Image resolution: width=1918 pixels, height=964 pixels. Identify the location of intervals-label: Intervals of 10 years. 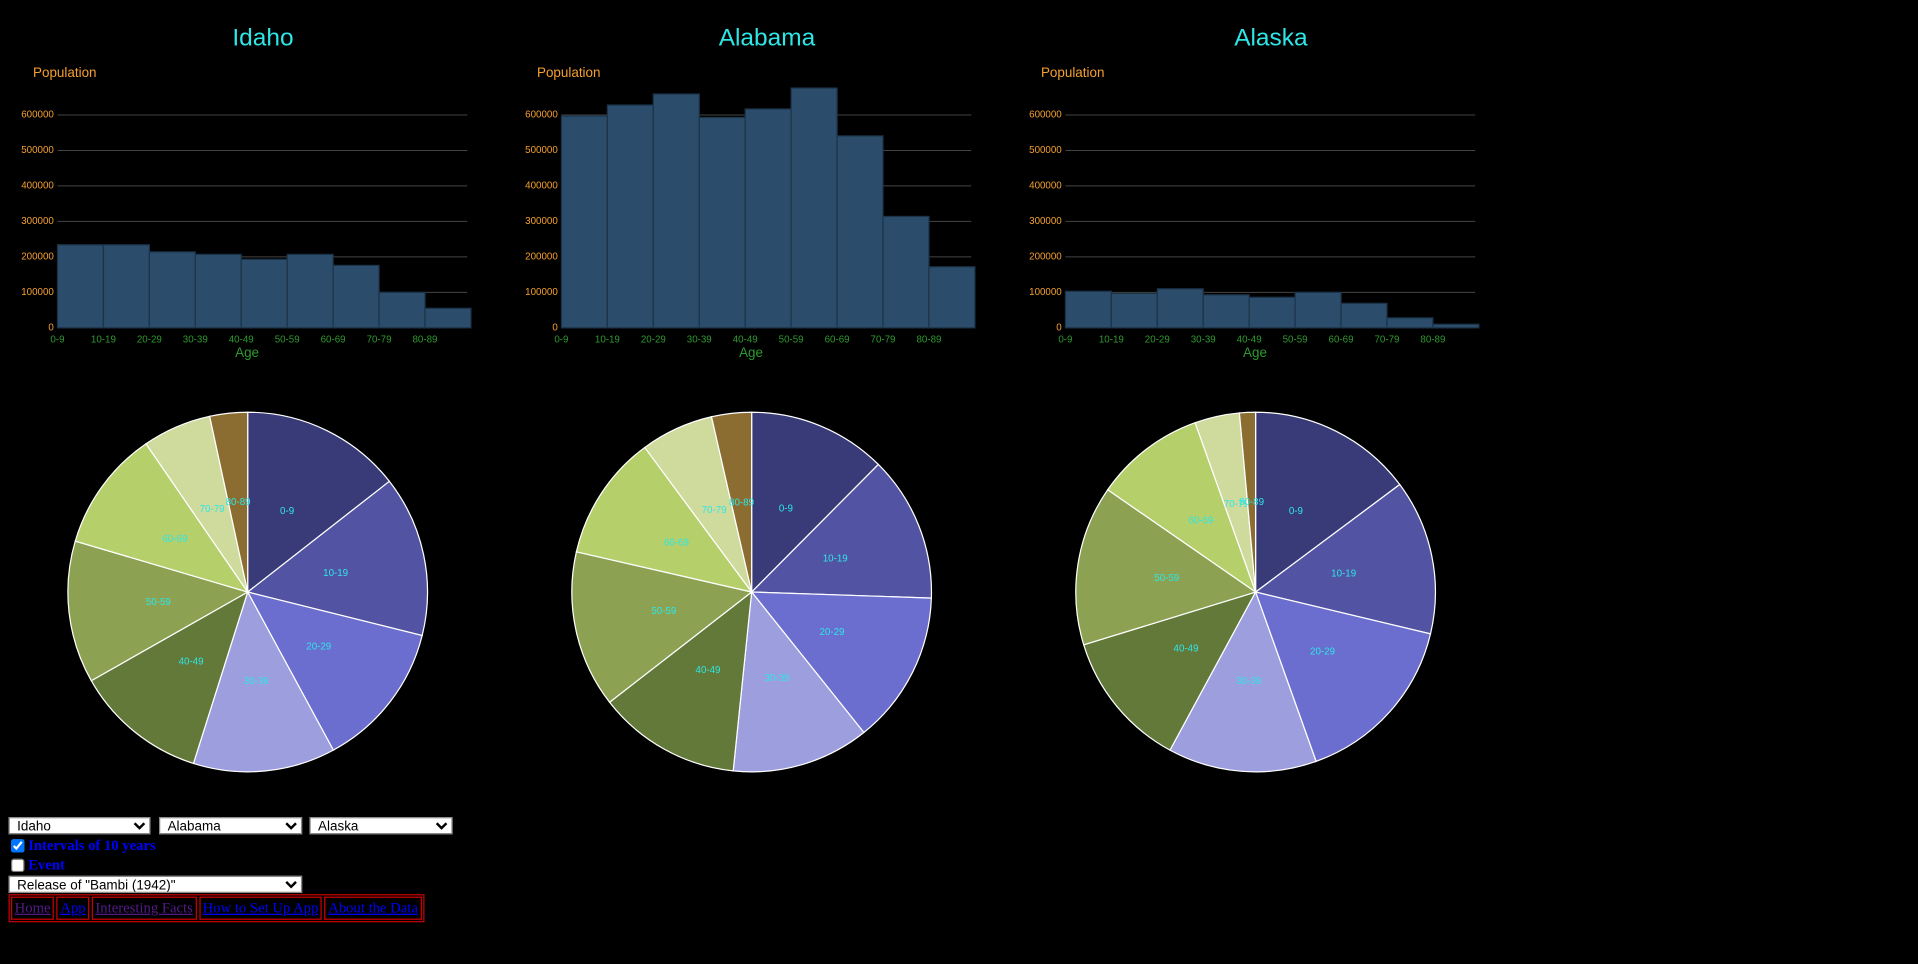
(92, 845).